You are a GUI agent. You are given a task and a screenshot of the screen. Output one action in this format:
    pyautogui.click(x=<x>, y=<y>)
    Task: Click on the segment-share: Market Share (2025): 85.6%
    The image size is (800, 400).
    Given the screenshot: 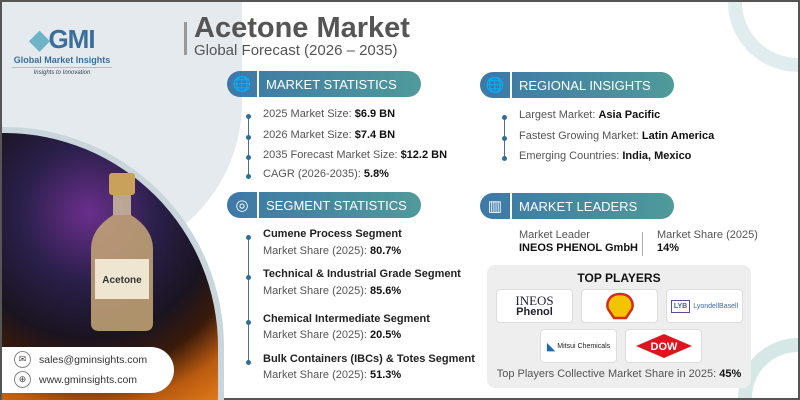 What is the action you would take?
    pyautogui.click(x=332, y=291)
    